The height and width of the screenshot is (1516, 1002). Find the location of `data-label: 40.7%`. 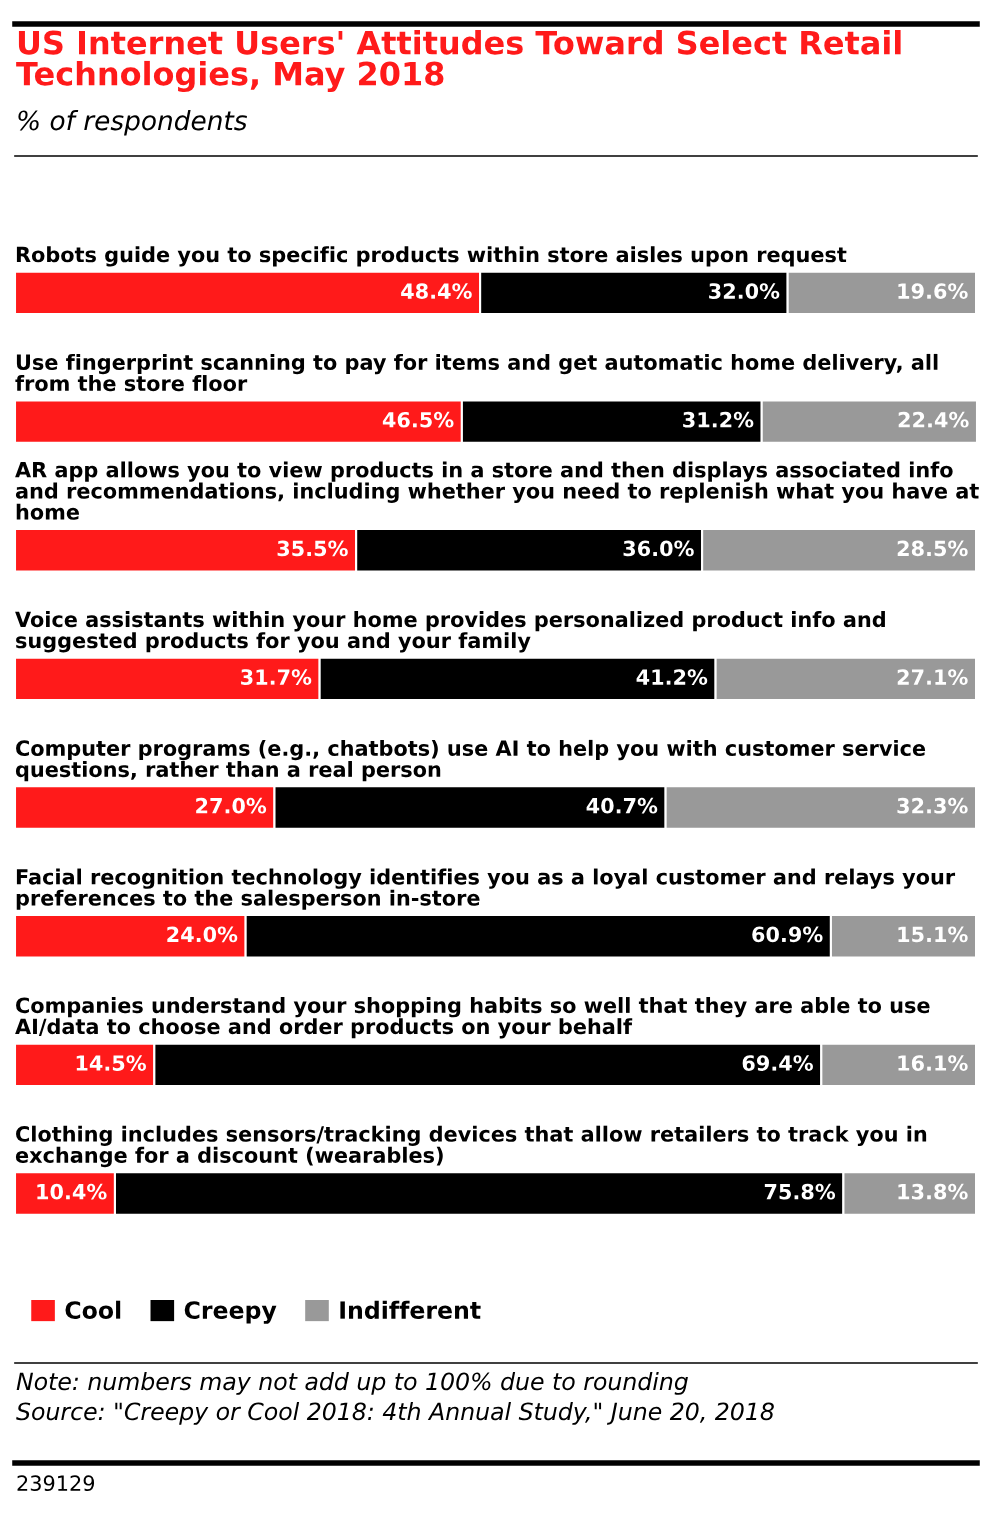

data-label: 40.7% is located at coordinates (622, 805).